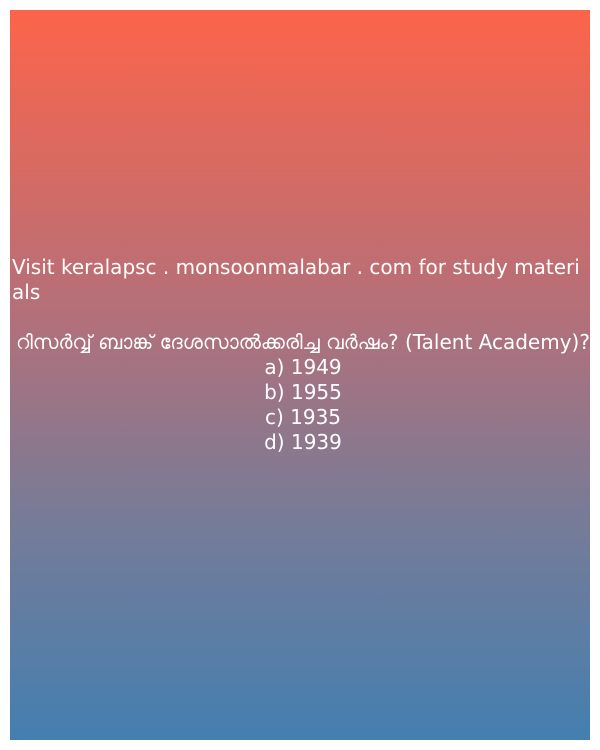  I want to click on option-d: d) 1939, so click(303, 442).